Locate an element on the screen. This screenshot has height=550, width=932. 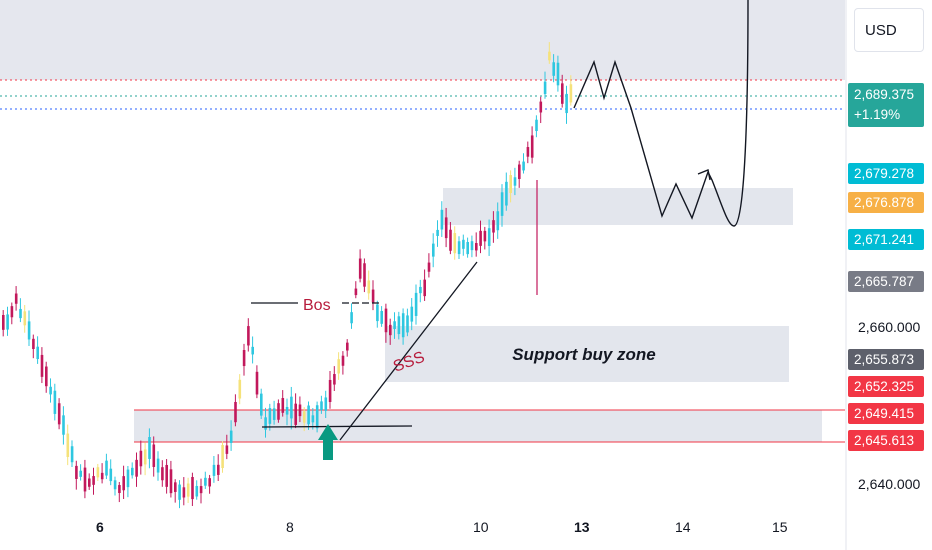
demand-zone is located at coordinates (478, 426).